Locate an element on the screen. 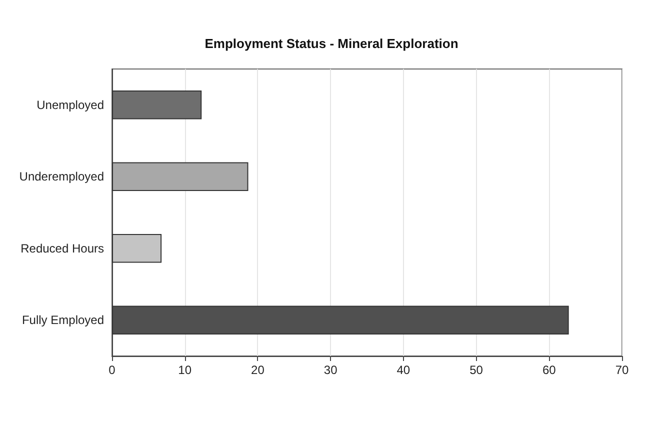  y-tick-label: Fully Employed is located at coordinates (63, 320).